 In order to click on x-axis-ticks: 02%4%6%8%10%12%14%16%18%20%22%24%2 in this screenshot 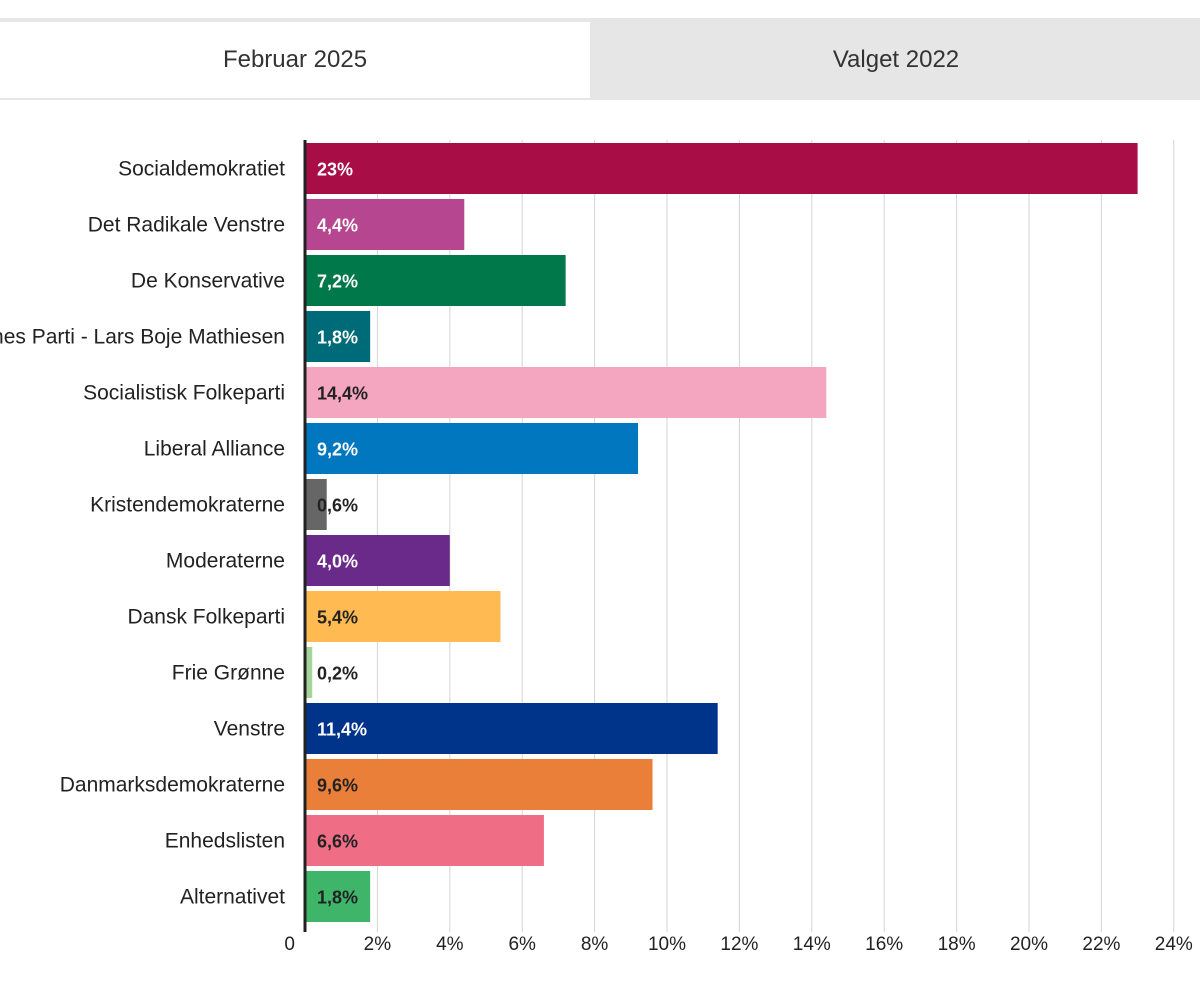, I will do `click(738, 944)`.